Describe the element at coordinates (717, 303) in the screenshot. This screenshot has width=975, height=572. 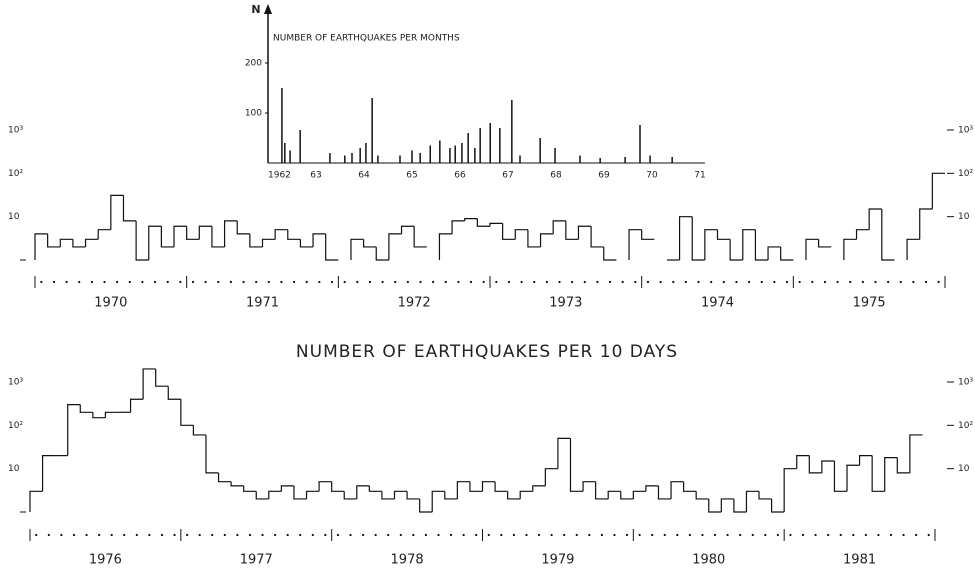
I see `x-tick-label: 1974` at that location.